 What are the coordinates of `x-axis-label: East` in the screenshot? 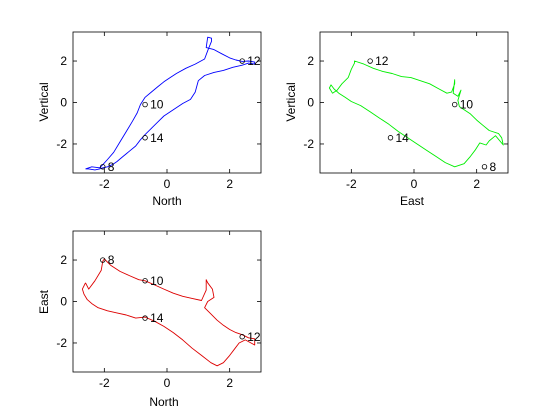 It's located at (412, 201).